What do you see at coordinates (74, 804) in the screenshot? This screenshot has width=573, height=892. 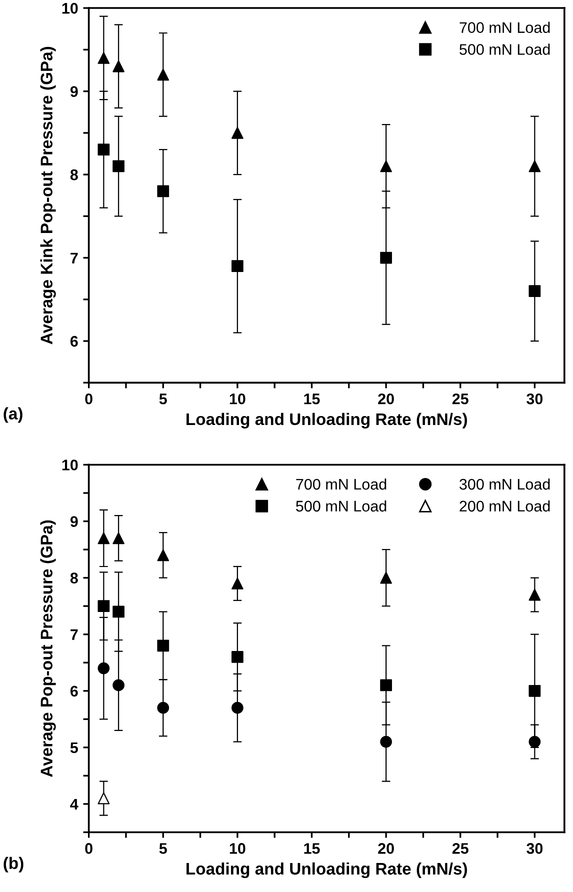 I see `y-tick-label: 4` at bounding box center [74, 804].